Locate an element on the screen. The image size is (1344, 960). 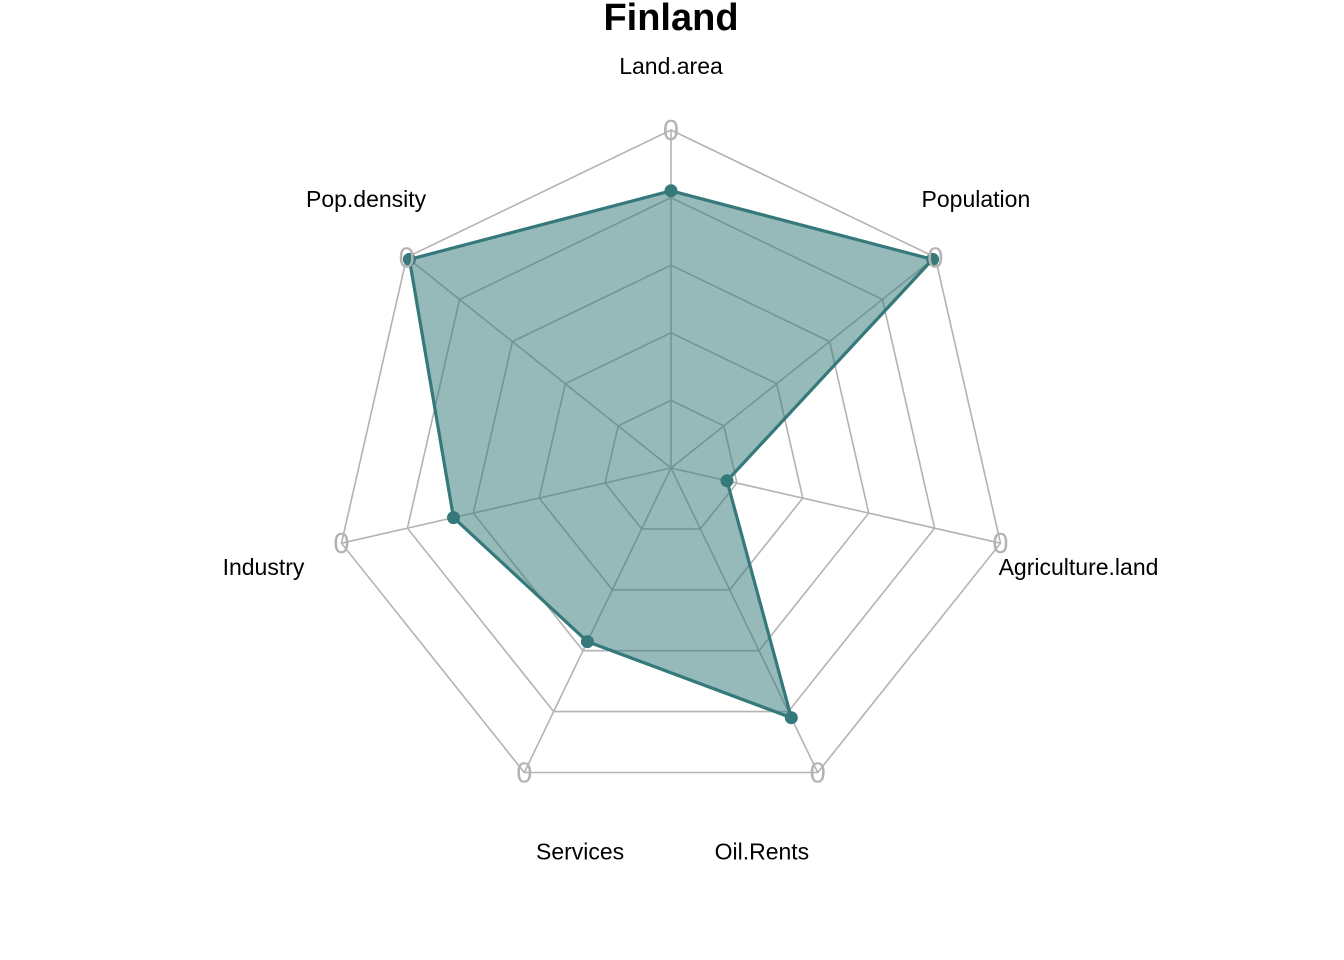
axis-label-oil-rents: Oil.Rents is located at coordinates (762, 851).